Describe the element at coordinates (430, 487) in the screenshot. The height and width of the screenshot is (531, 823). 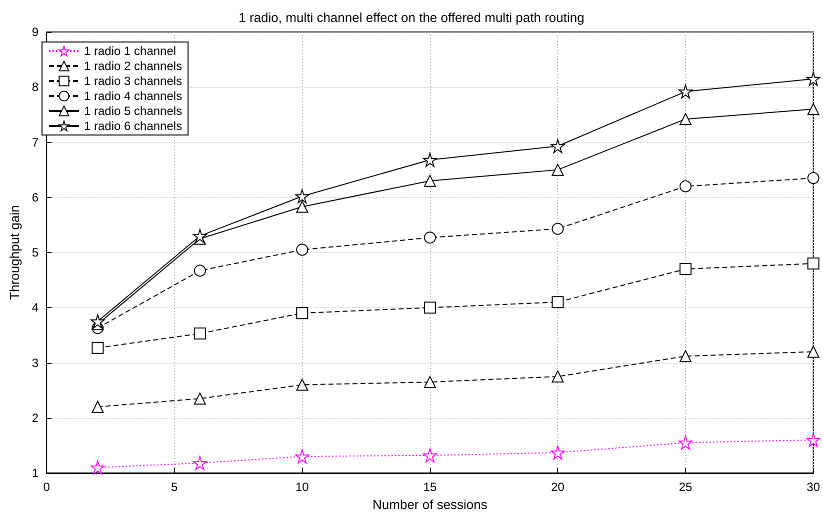
I see `x-tick-label: 15` at that location.